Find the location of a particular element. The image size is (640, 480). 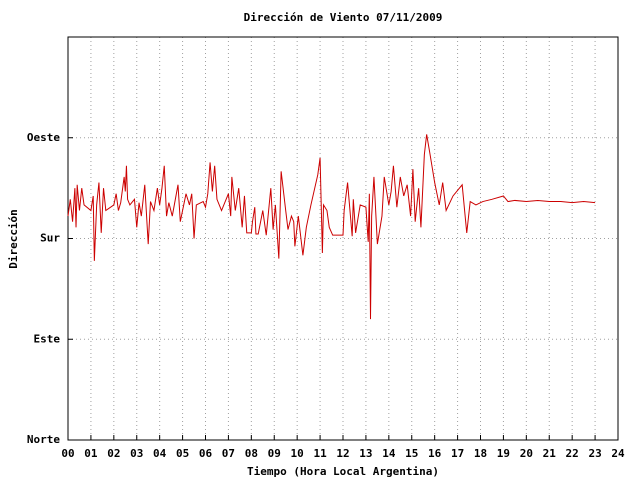

x-axis-label: Tiempo (Hora Local Argentina) is located at coordinates (343, 471).